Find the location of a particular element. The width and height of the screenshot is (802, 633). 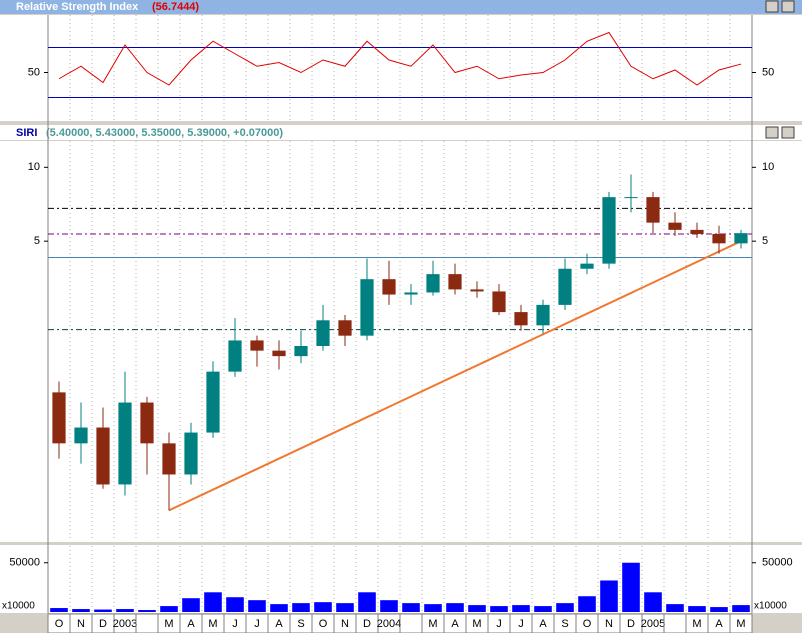

unit-label: x10000 is located at coordinates (18, 606).